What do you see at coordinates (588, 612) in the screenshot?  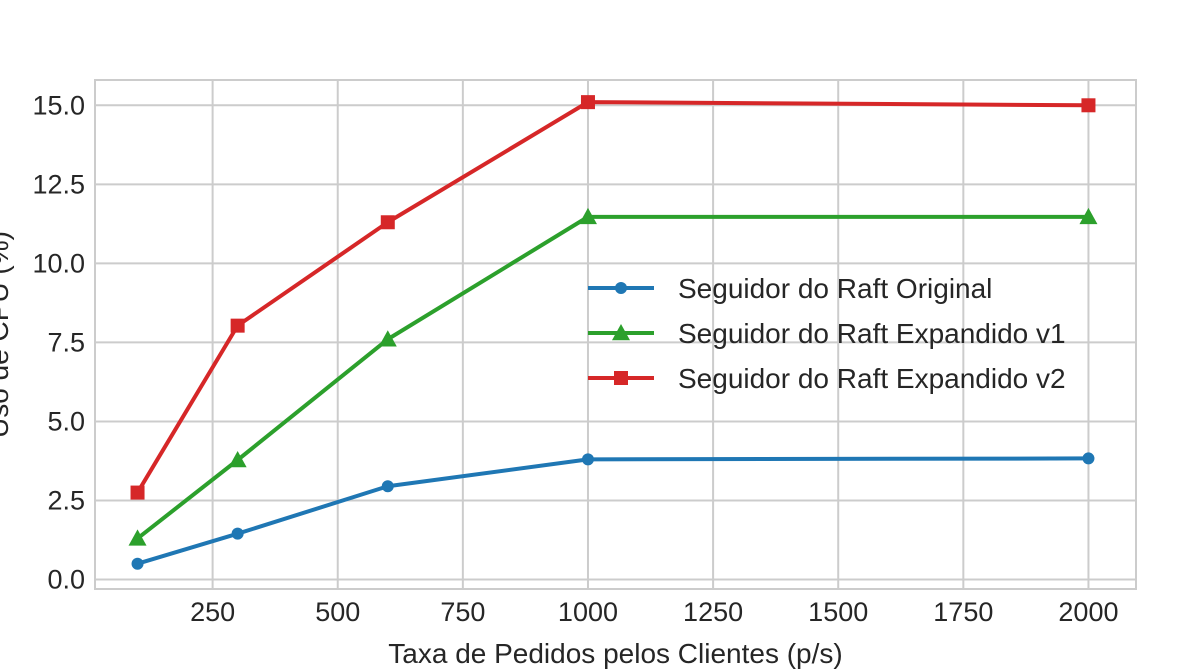 I see `x-tick-label: 1000` at bounding box center [588, 612].